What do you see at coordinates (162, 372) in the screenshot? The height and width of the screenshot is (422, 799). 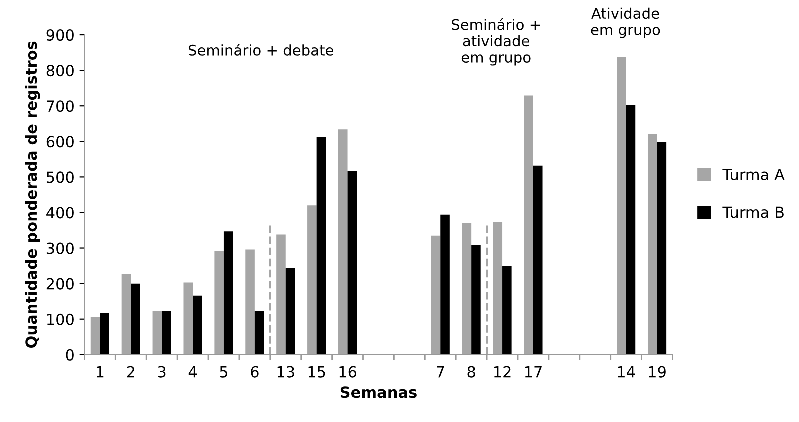 I see `x-tick-label: 3` at bounding box center [162, 372].